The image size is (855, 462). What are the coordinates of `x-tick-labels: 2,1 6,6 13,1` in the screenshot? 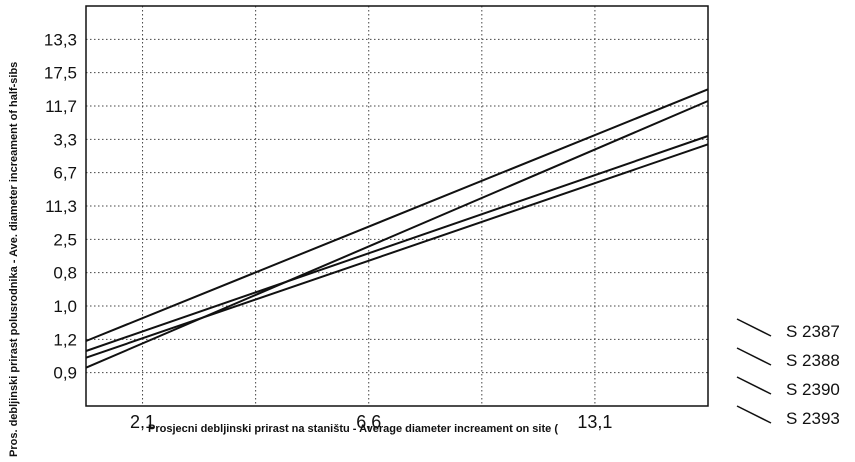 It's located at (371, 422).